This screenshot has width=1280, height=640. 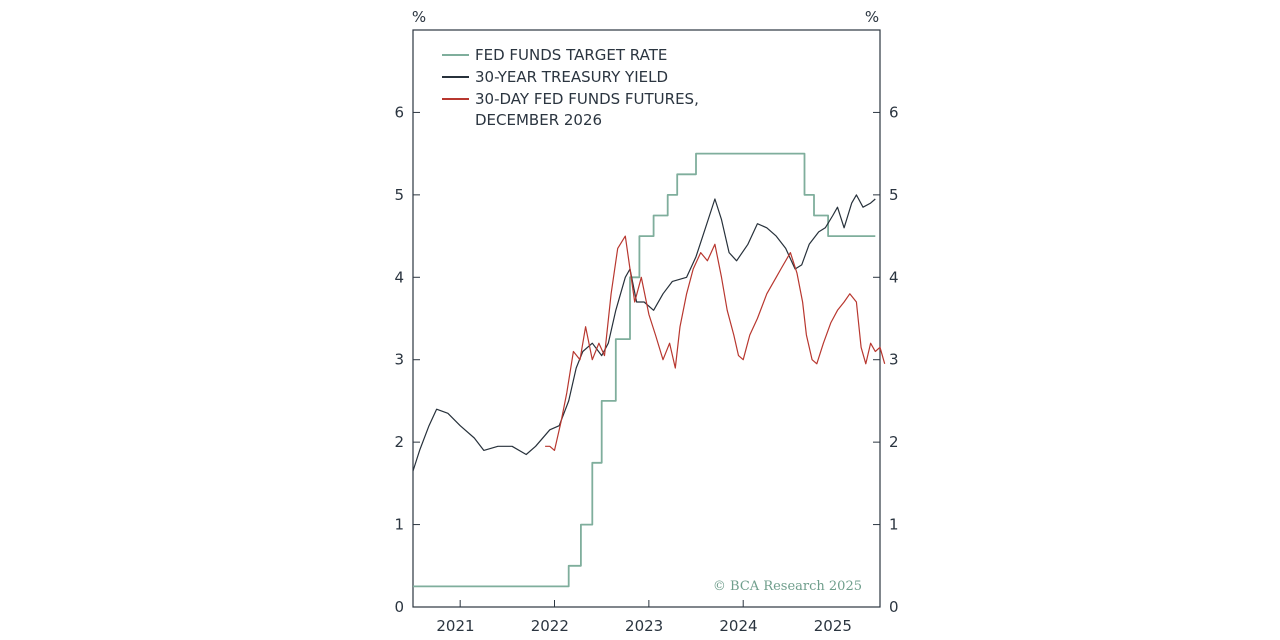 What do you see at coordinates (587, 99) in the screenshot?
I see `legend-label: 30-DAY FED FUNDS FUTURES,` at bounding box center [587, 99].